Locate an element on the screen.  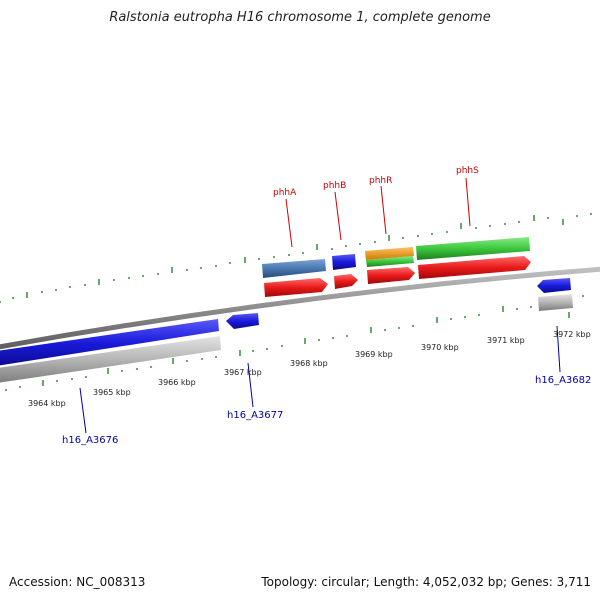
kbp-label-3965: 3965 kbp is located at coordinates (112, 392).